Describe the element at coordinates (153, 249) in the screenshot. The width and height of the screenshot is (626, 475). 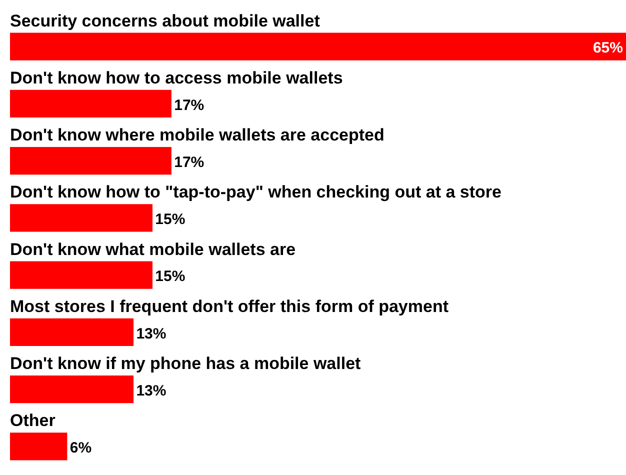
I see `y-tick-label: Don't know what mobile wallets are` at that location.